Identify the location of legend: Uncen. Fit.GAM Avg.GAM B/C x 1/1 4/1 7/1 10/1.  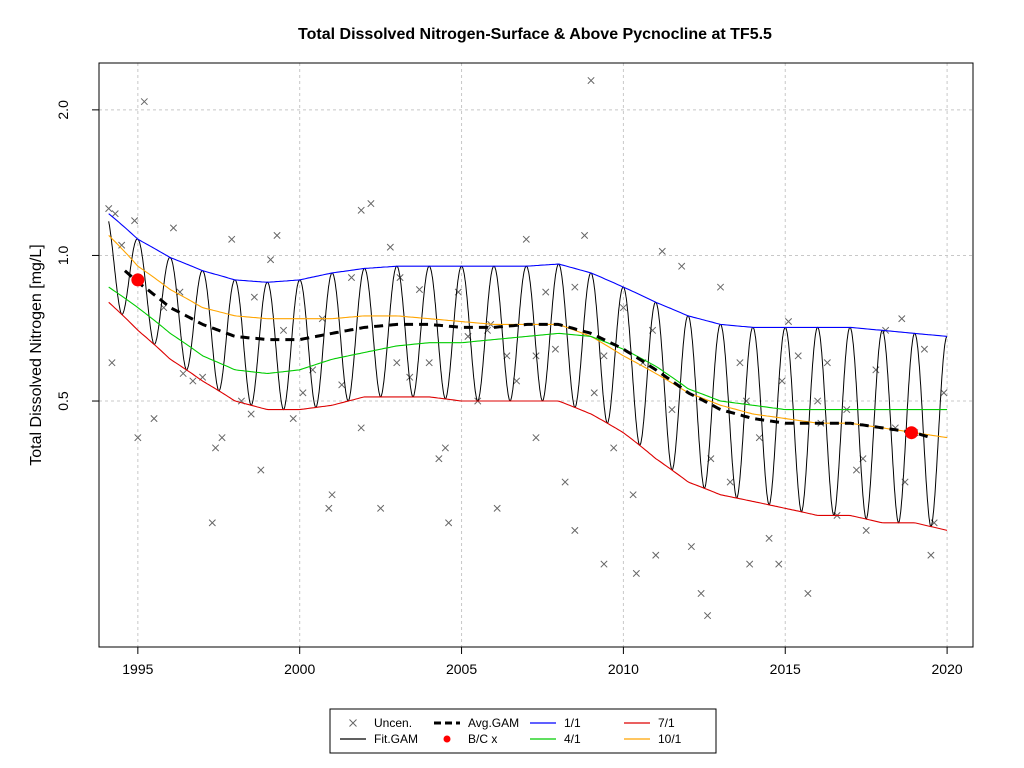
(523, 731).